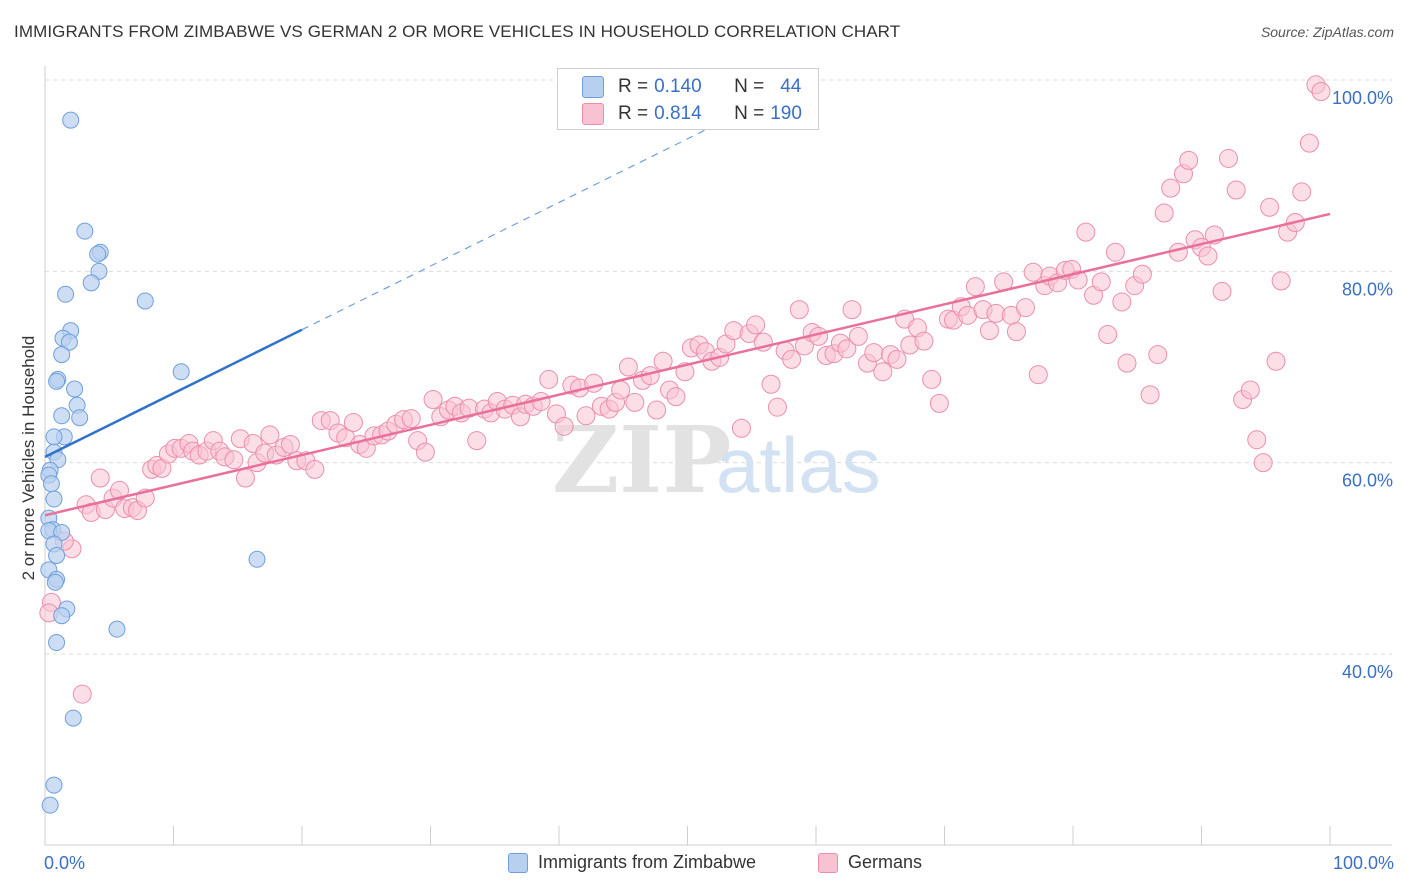 The height and width of the screenshot is (892, 1406). I want to click on trend-line-zimbabwe, so click(173, 393).